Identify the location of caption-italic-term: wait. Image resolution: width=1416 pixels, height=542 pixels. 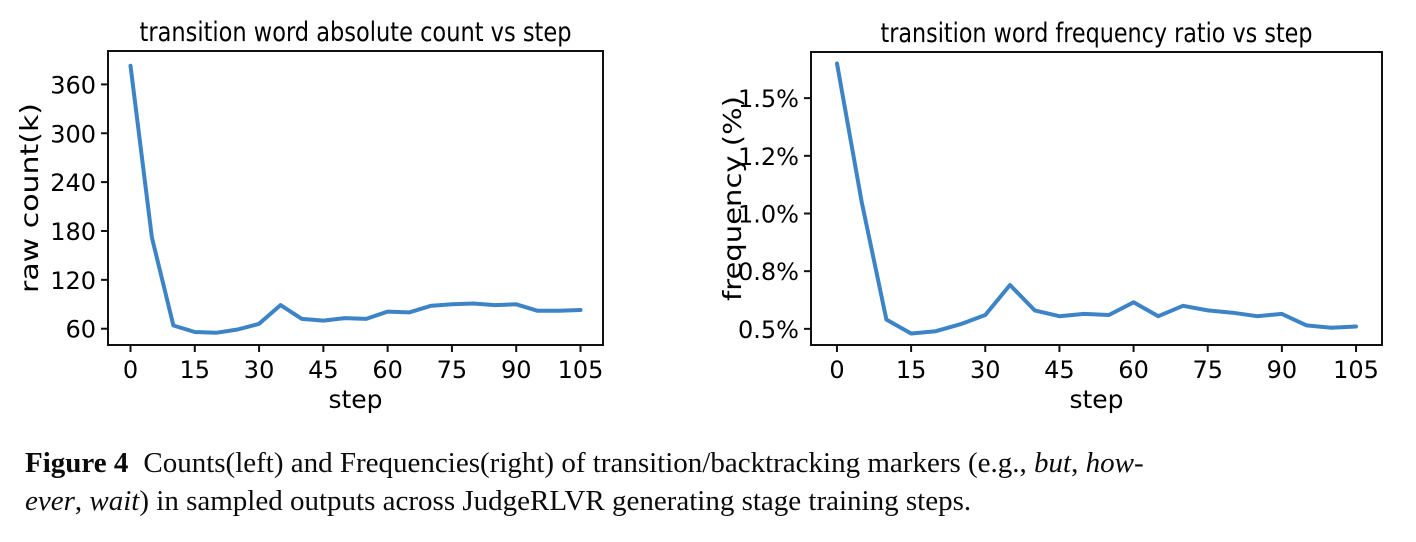
(114, 501).